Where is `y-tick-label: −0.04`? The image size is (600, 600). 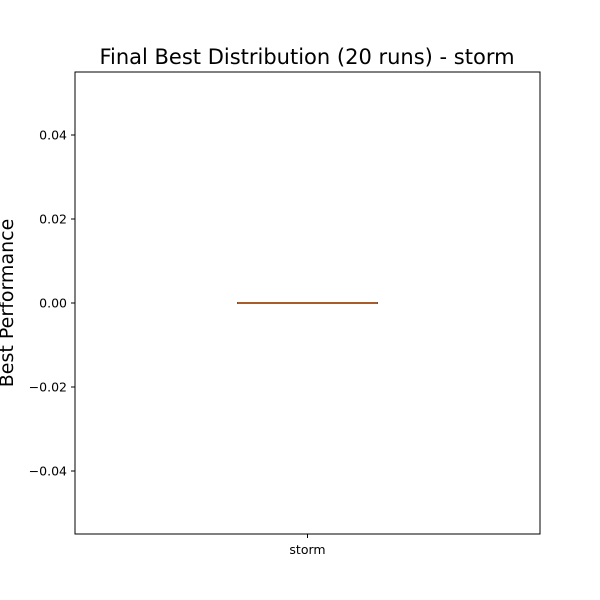
y-tick-label: −0.04 is located at coordinates (48, 471).